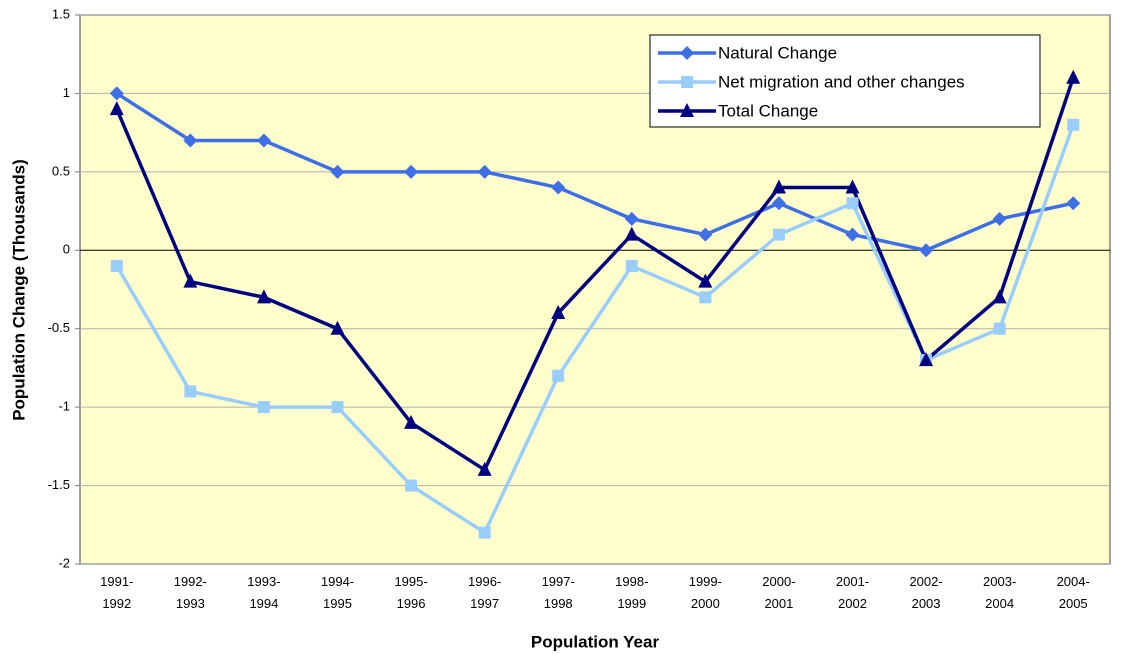 This screenshot has height=655, width=1123. I want to click on x-tick-label: 1998-1999, so click(632, 592).